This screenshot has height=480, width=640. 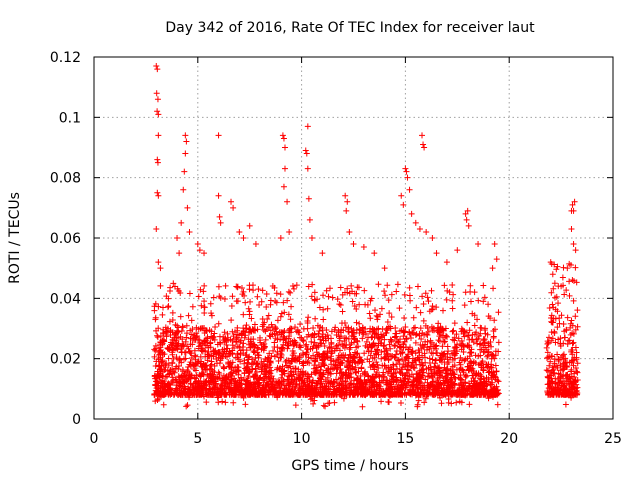 What do you see at coordinates (405, 439) in the screenshot?
I see `x-tick-label: 15` at bounding box center [405, 439].